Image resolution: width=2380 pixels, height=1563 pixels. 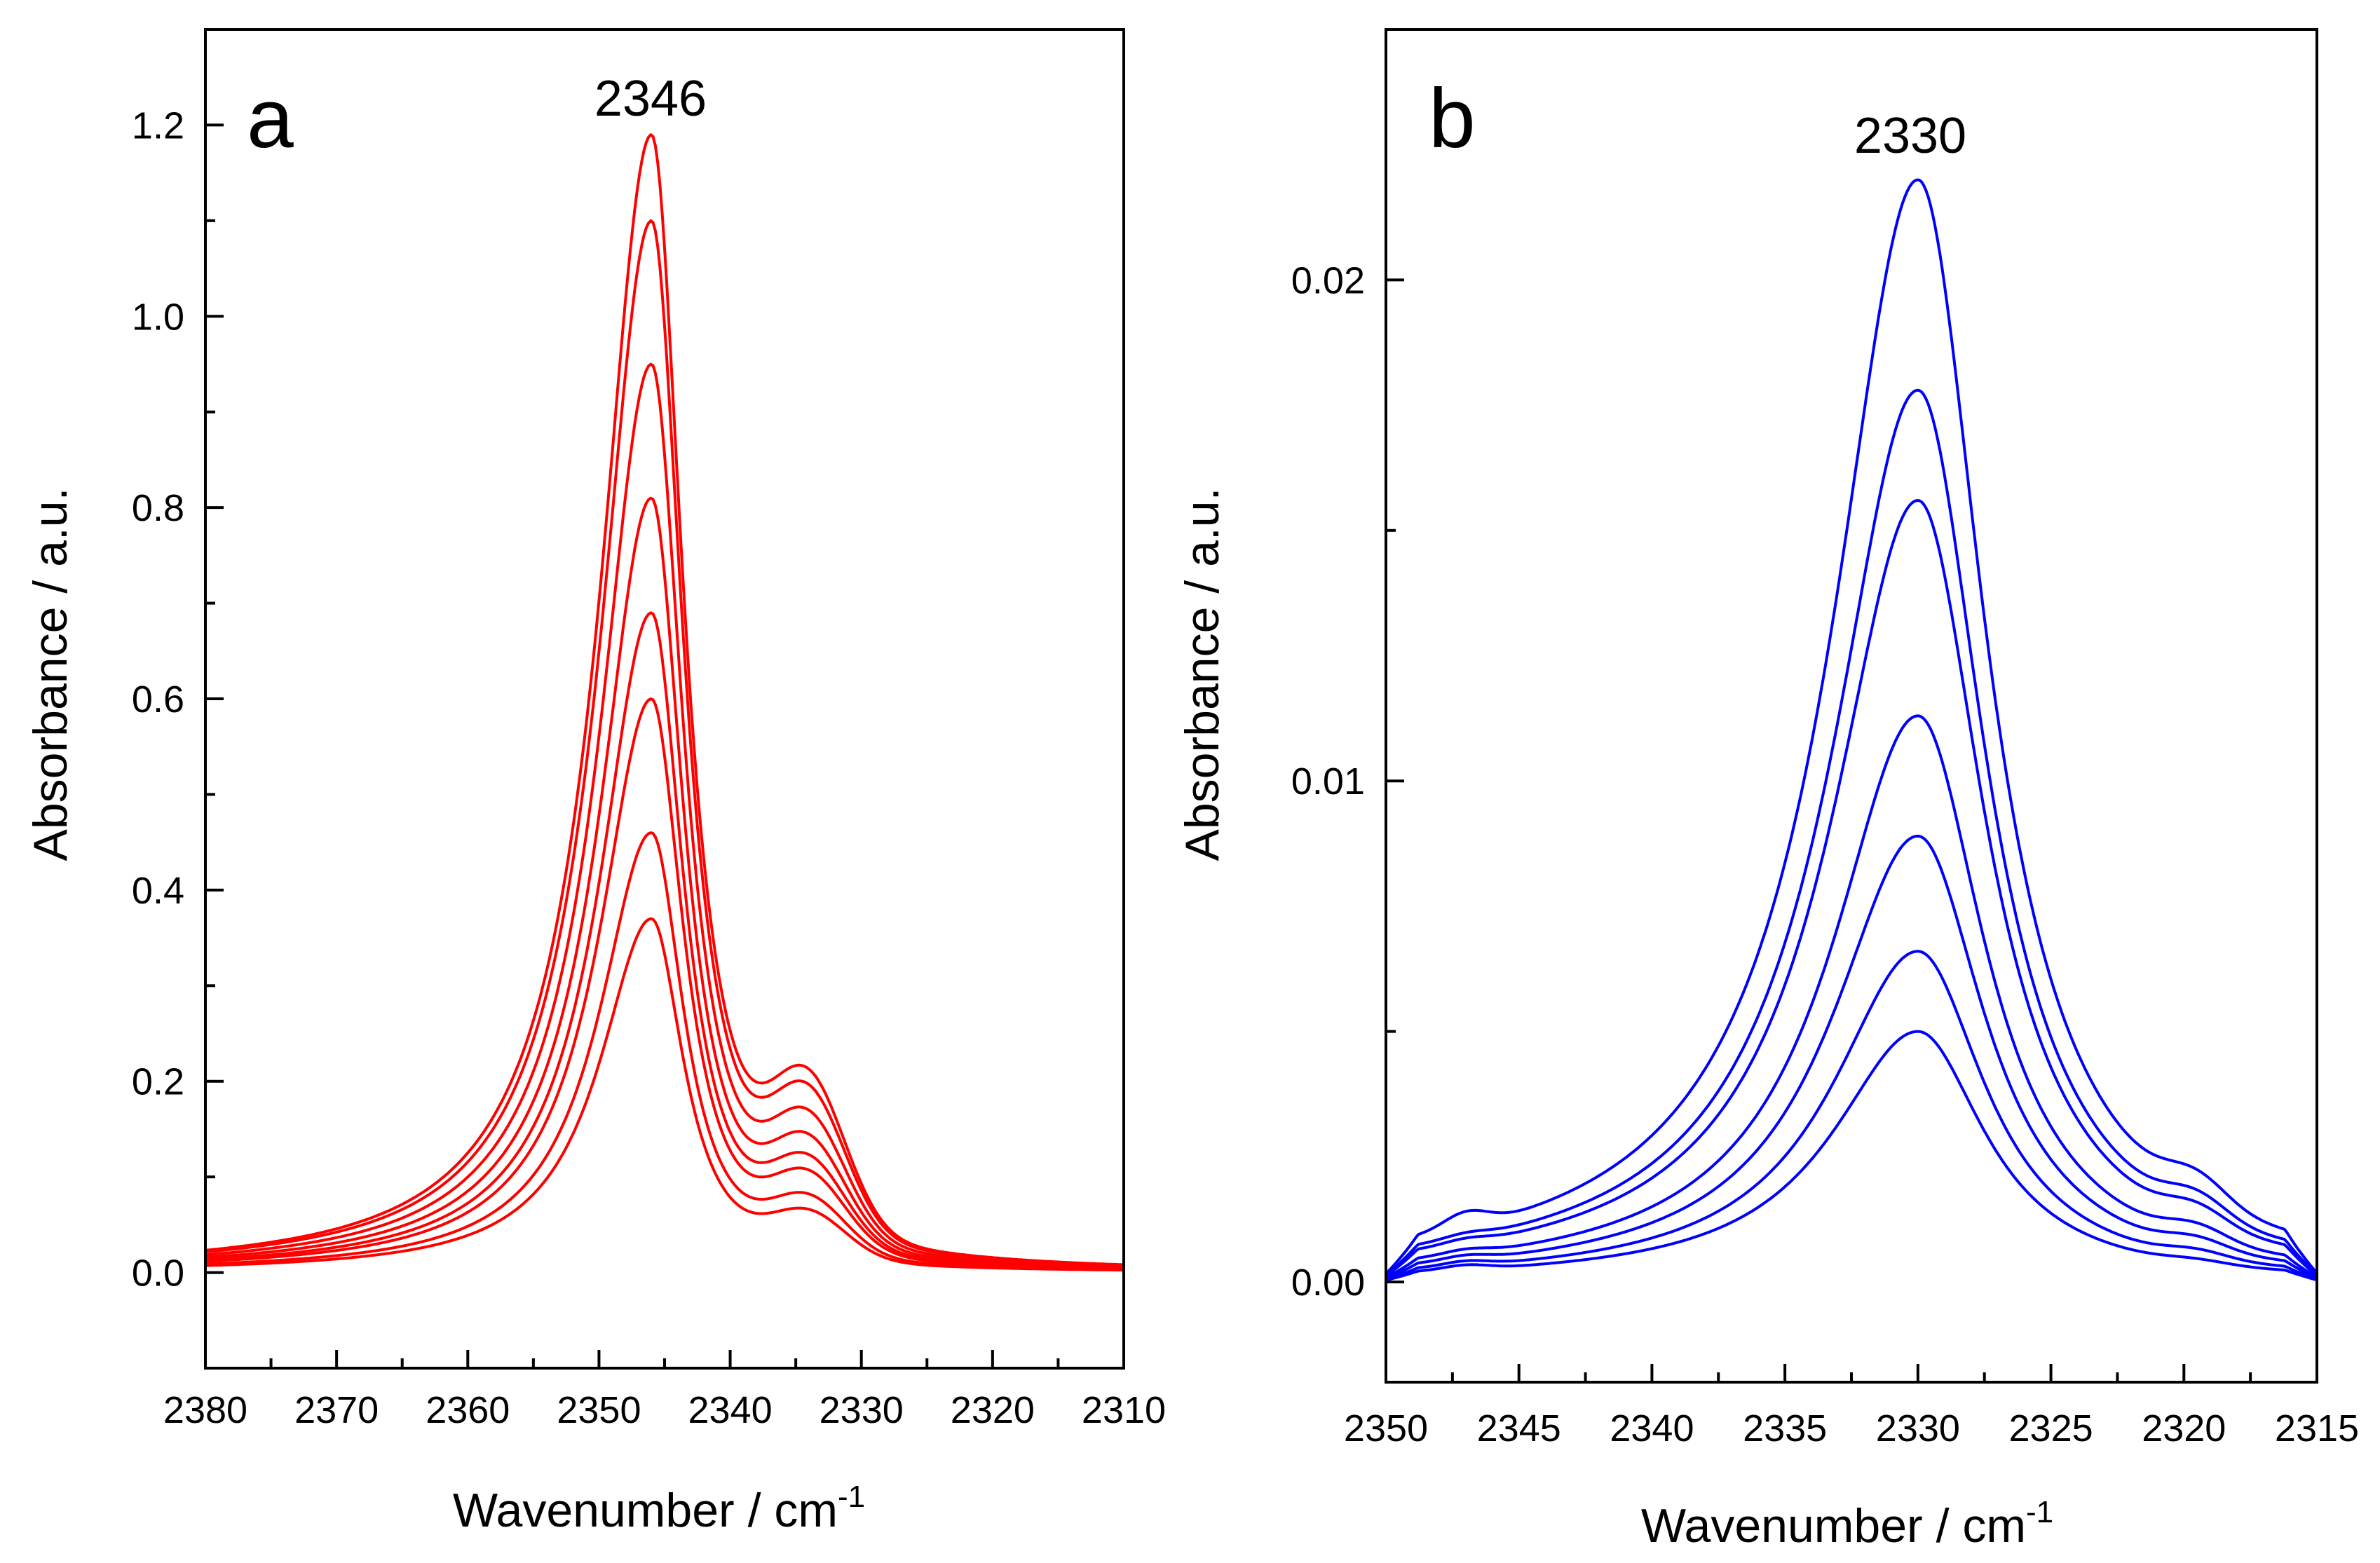 I want to click on x-tick-label-b-1: 2345, so click(x=1519, y=1428).